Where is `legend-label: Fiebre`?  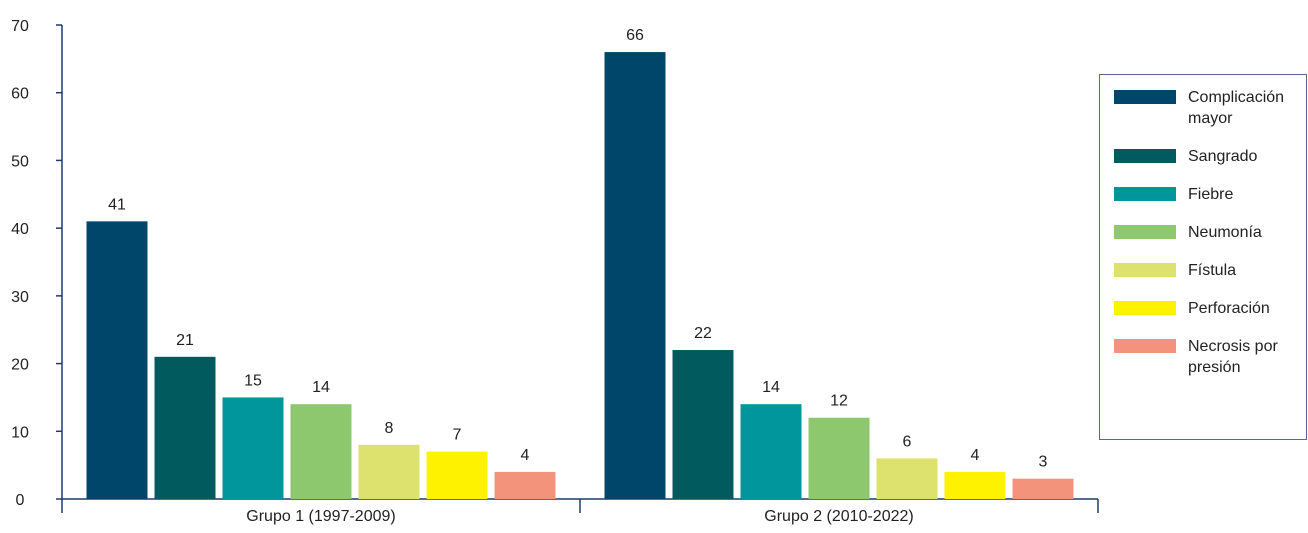 legend-label: Fiebre is located at coordinates (1211, 194).